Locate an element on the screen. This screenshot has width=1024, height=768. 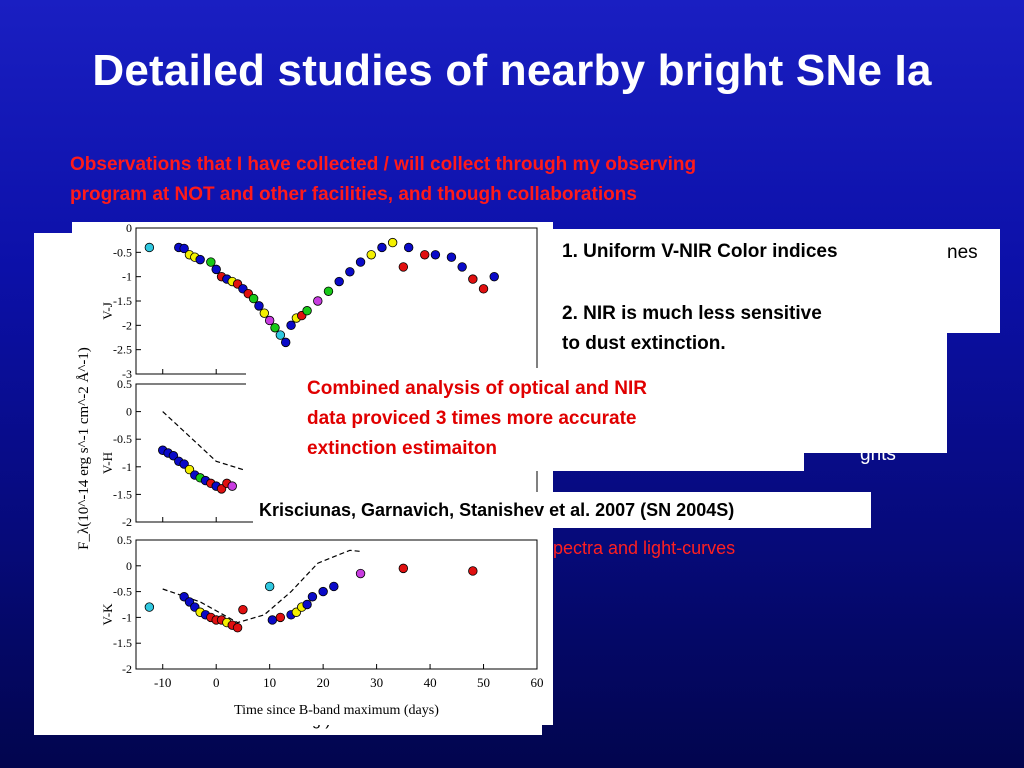
point-2-cont: to dust extinction. is located at coordinates (644, 343).